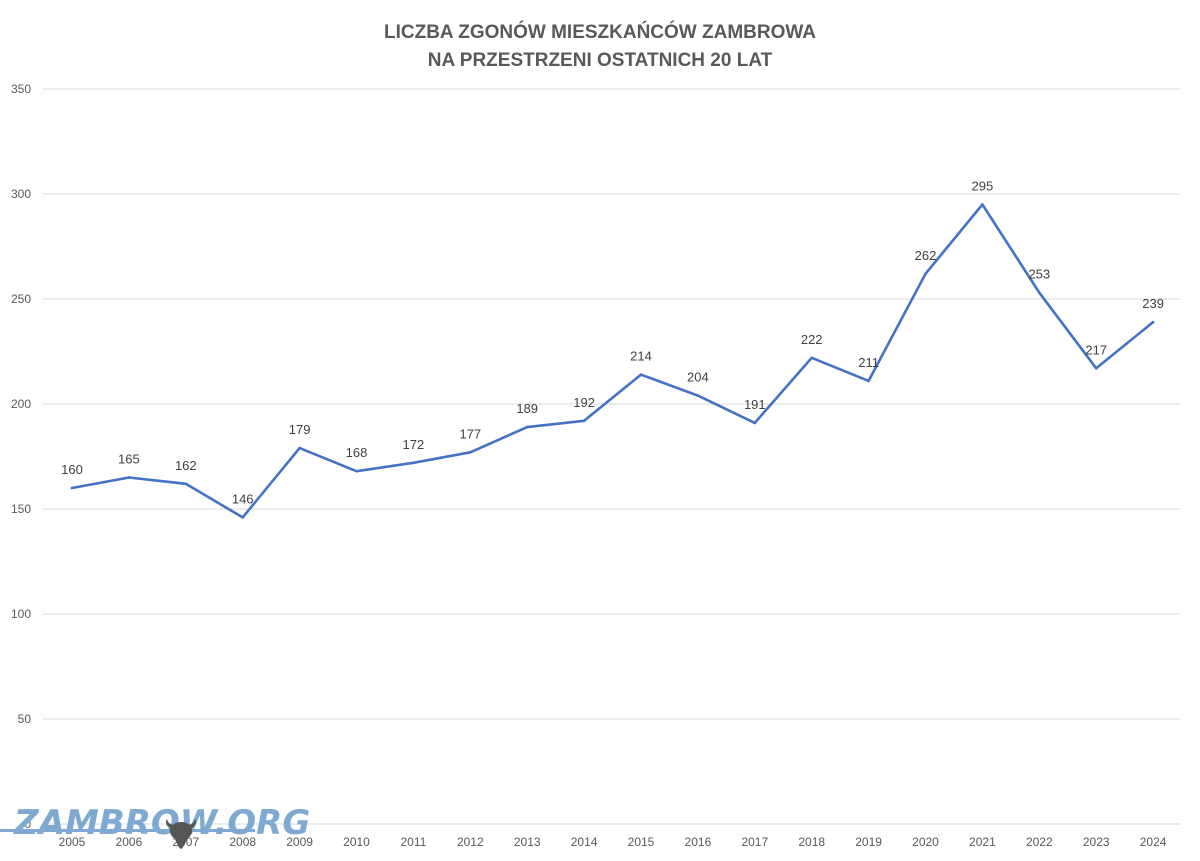 The width and height of the screenshot is (1200, 861). Describe the element at coordinates (527, 408) in the screenshot. I see `data-label: 189` at that location.